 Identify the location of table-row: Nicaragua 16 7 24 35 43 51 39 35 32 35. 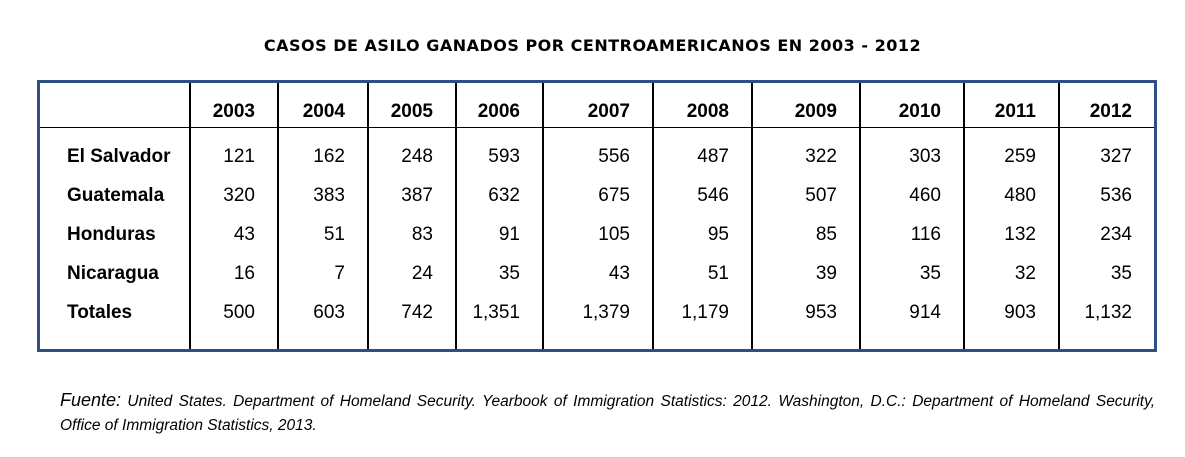
(597, 274).